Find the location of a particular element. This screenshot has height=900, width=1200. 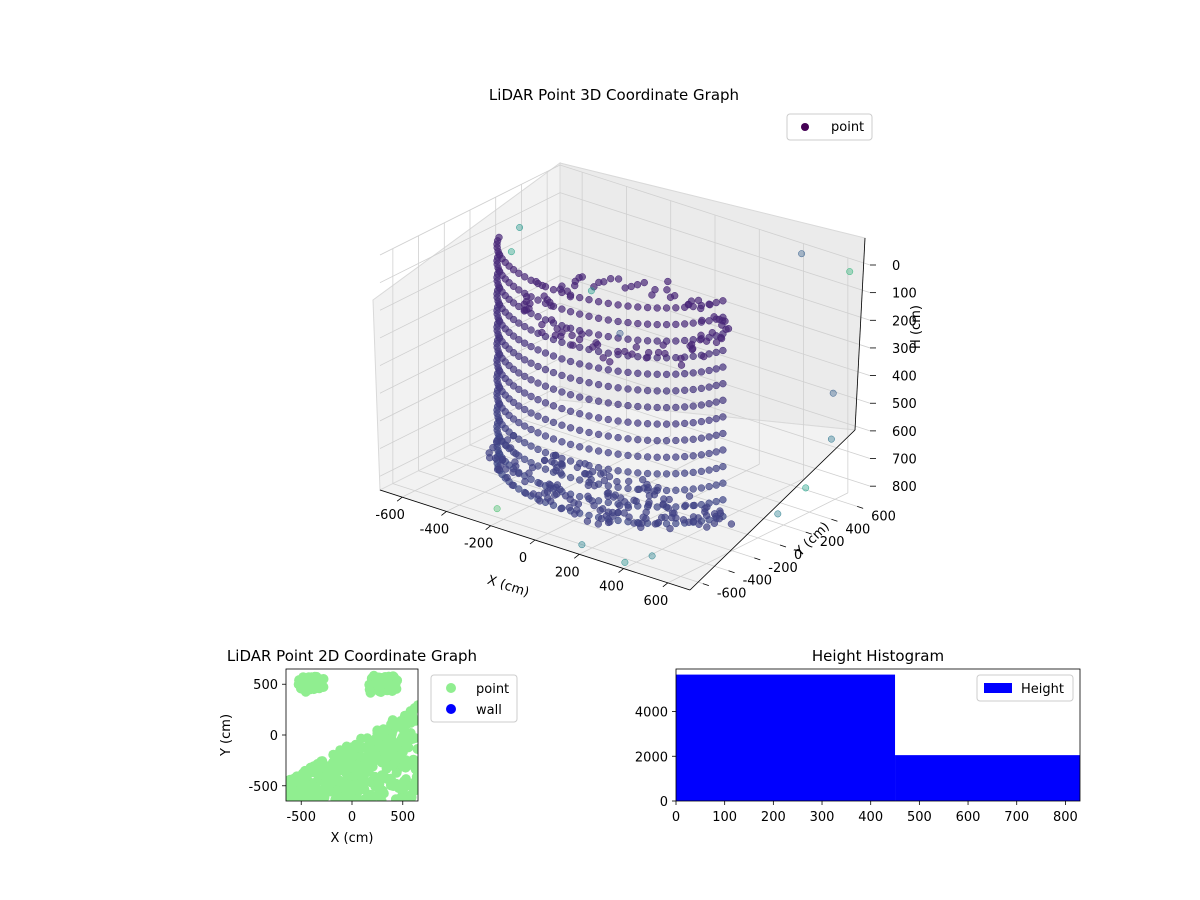

z-tick-label-3d: 400 is located at coordinates (904, 377).